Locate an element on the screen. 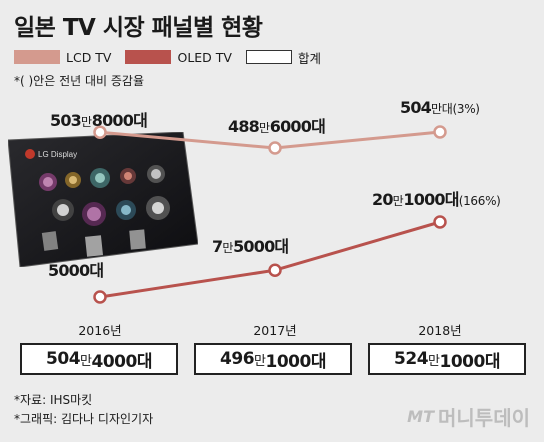  total-2016-main: 504 is located at coordinates (63, 359).